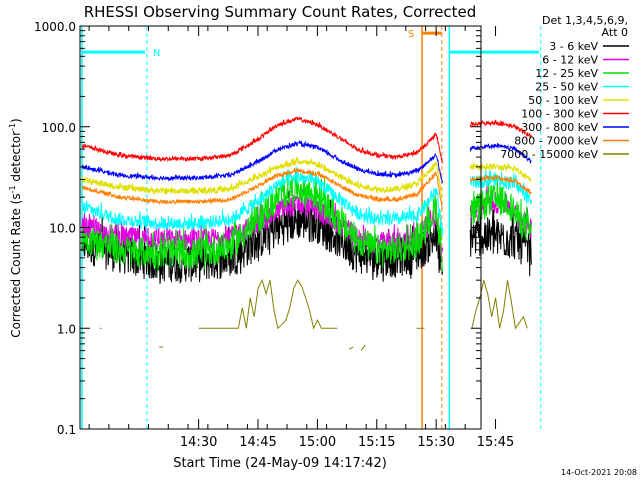 Image resolution: width=640 pixels, height=480 pixels. I want to click on series-7000-15000-kev, so click(313, 314).